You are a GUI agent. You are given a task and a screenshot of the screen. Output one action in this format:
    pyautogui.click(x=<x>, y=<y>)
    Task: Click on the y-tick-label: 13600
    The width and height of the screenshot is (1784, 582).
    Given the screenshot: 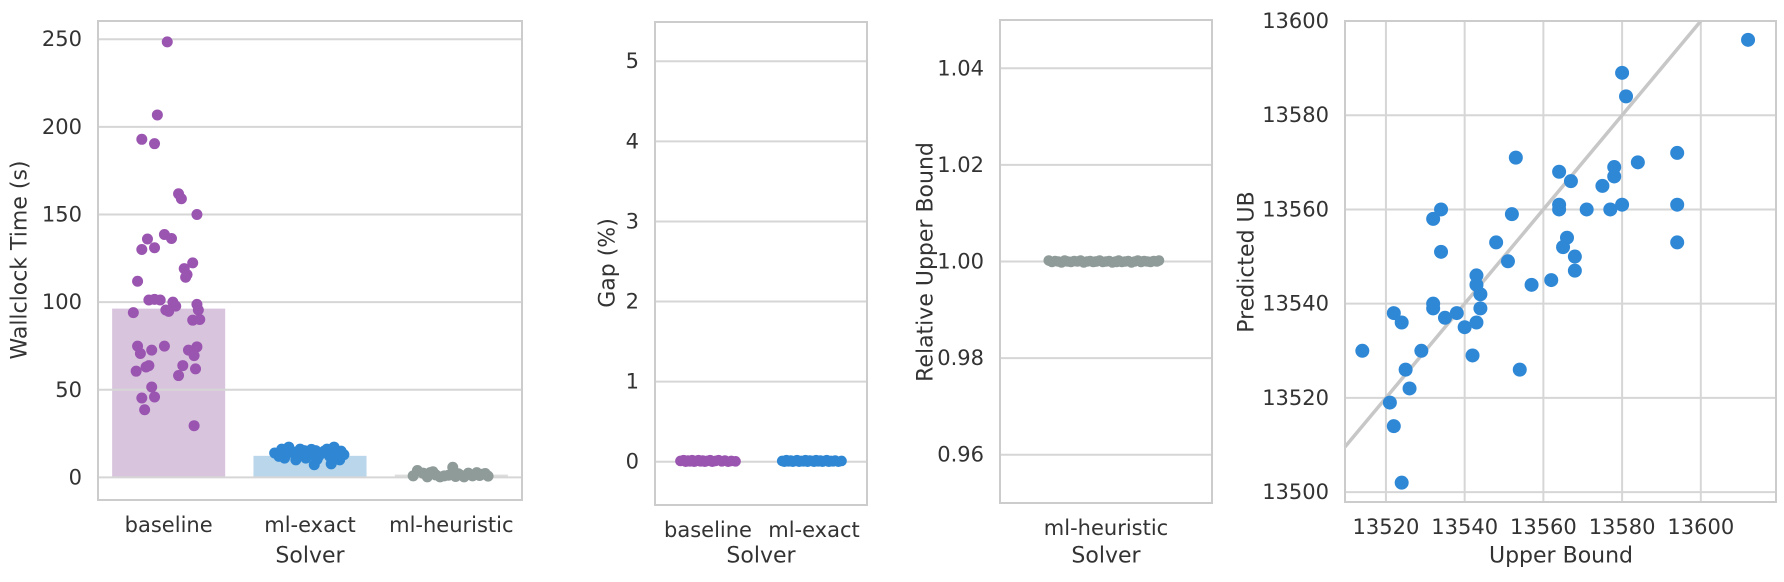 What is the action you would take?
    pyautogui.click(x=1295, y=21)
    